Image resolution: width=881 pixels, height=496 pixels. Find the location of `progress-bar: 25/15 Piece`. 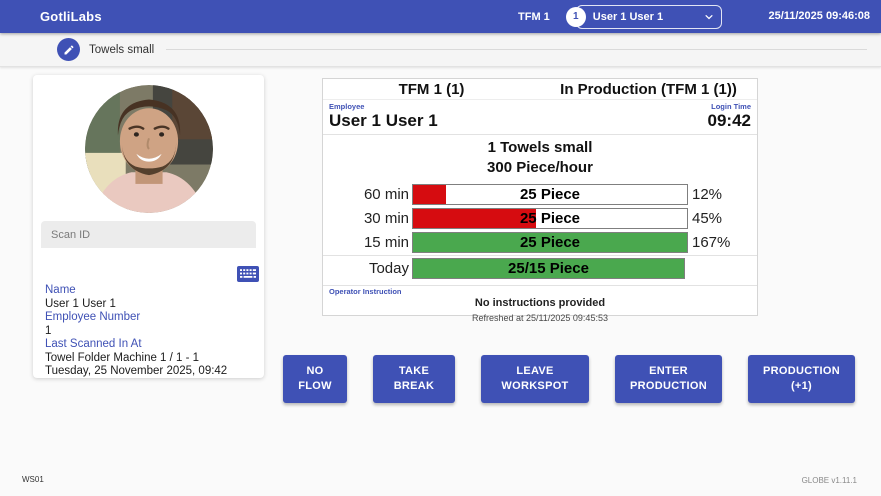

progress-bar: 25/15 Piece is located at coordinates (548, 268).